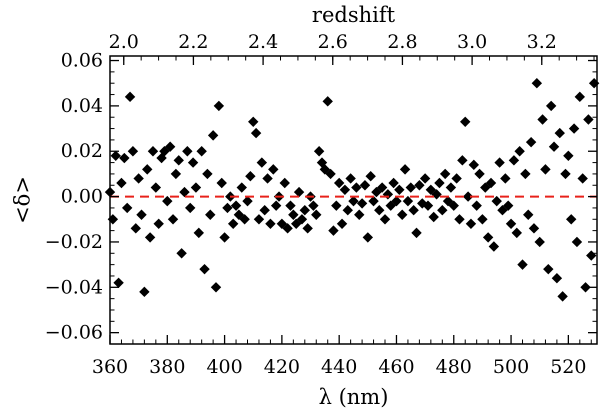  What do you see at coordinates (110, 367) in the screenshot?
I see `x-tick-label: 360` at bounding box center [110, 367].